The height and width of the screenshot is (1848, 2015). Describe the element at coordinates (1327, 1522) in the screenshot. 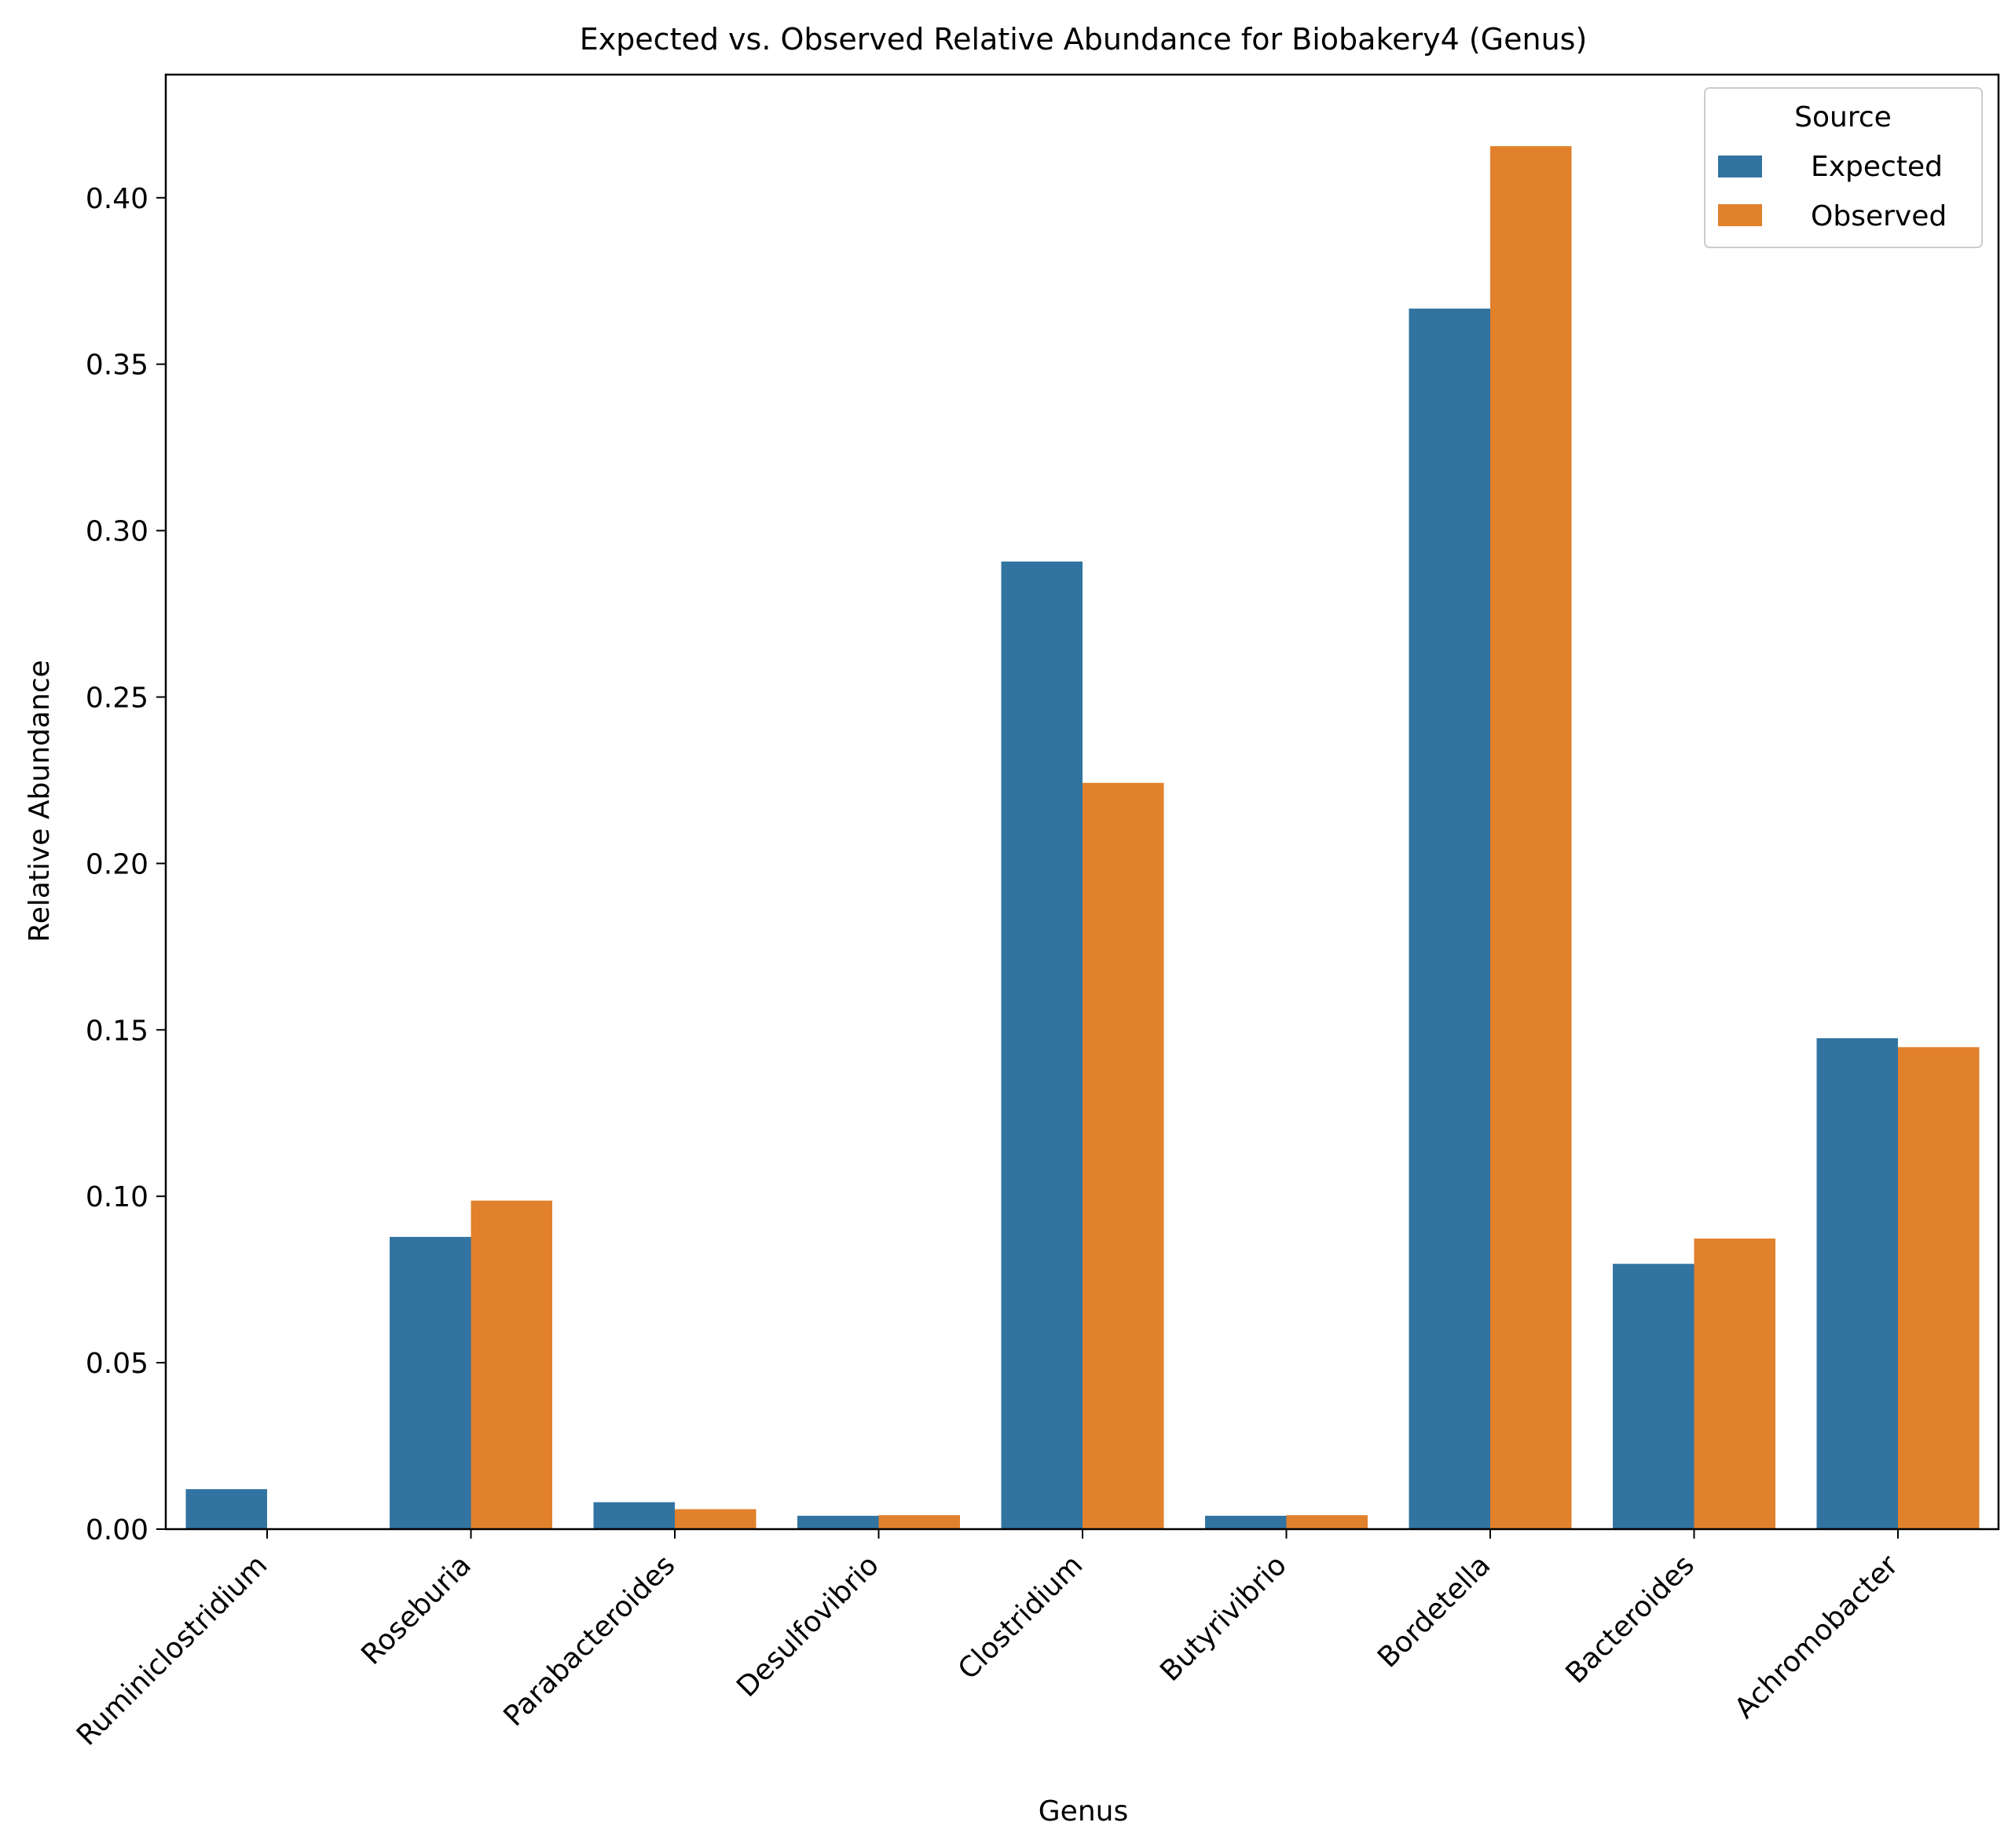

I see `bar-observed-butyrivibrio` at that location.